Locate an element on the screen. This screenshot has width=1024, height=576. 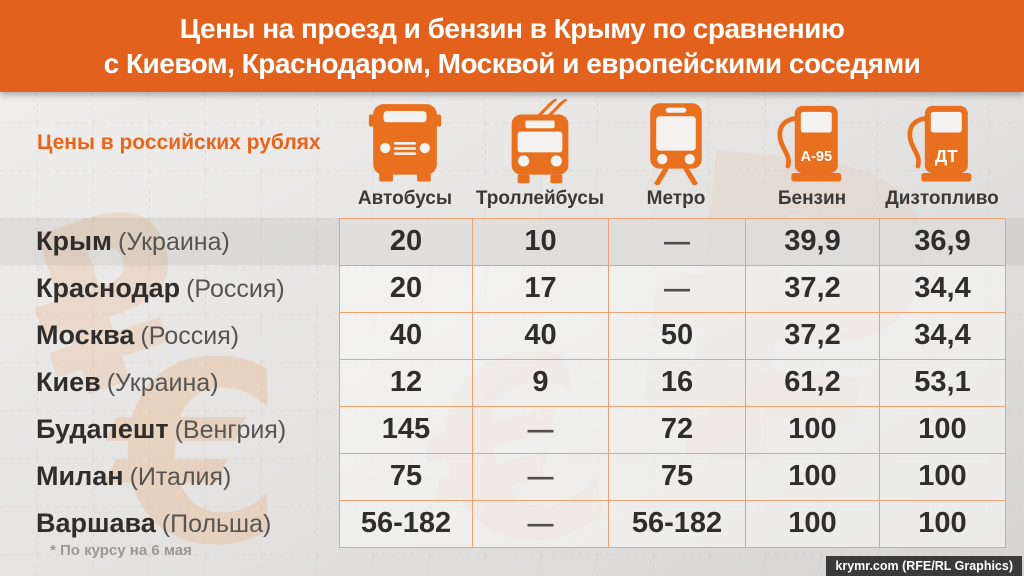
row-label-kiev: Киев (Украина) is located at coordinates (186, 382).